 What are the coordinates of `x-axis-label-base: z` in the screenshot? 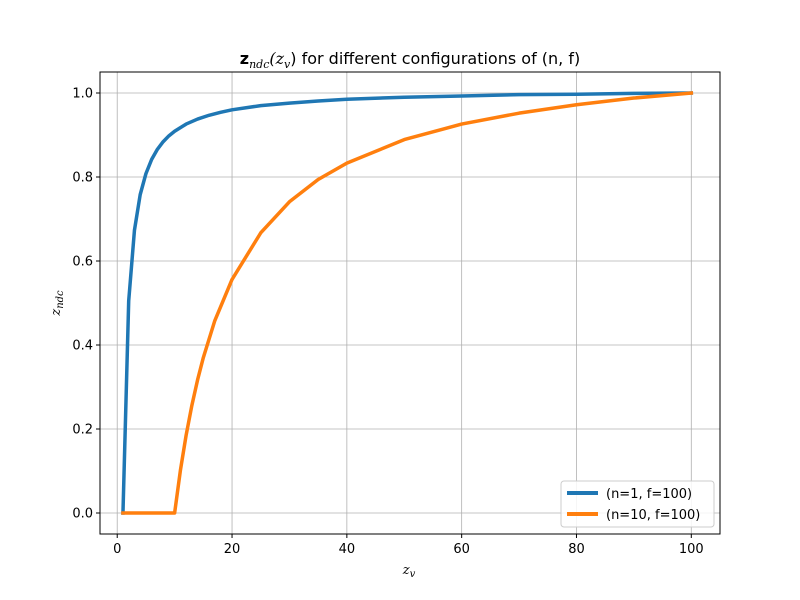 It's located at (406, 570).